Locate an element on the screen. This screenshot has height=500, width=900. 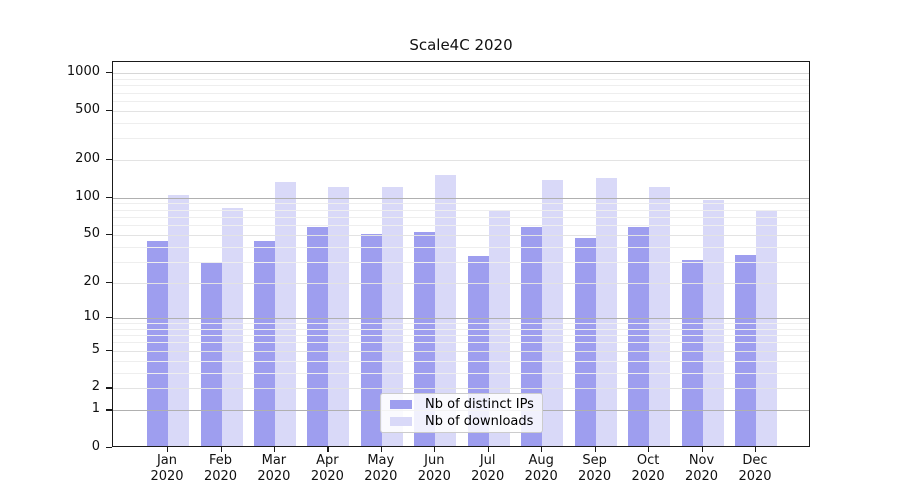
y-tick-label-200: 200 is located at coordinates (87, 159).